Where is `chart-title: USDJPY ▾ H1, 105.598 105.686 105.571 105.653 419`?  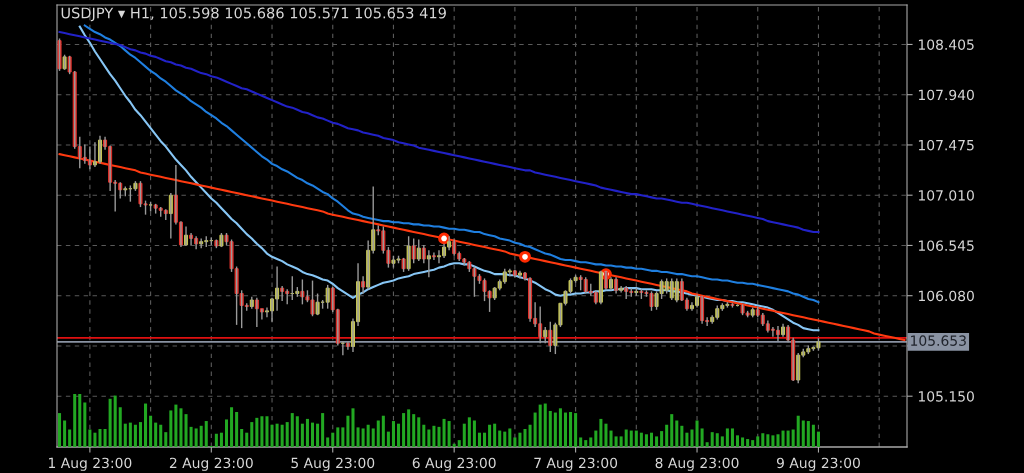 chart-title: USDJPY ▾ H1, 105.598 105.686 105.571 105.653 419 is located at coordinates (253, 14).